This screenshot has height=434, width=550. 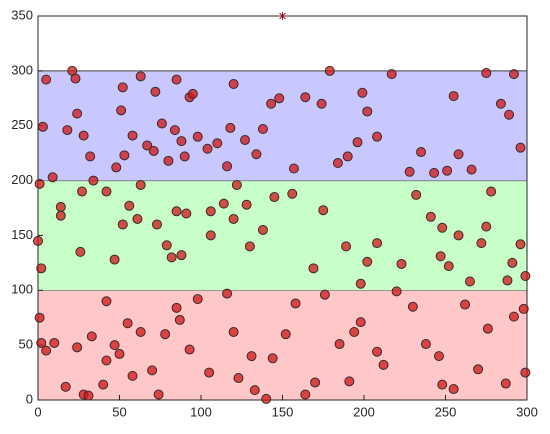 I want to click on star-stroke, so click(x=282, y=16).